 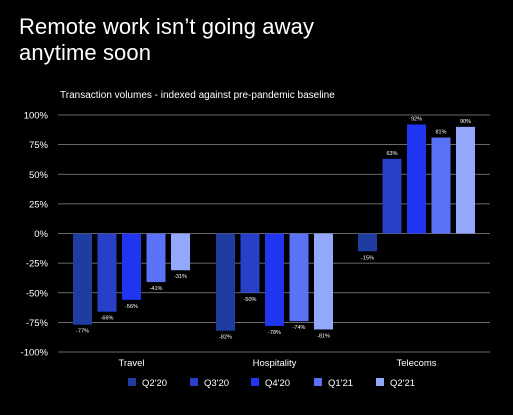 What do you see at coordinates (39, 204) in the screenshot?
I see `y-tick-label: 25%` at bounding box center [39, 204].